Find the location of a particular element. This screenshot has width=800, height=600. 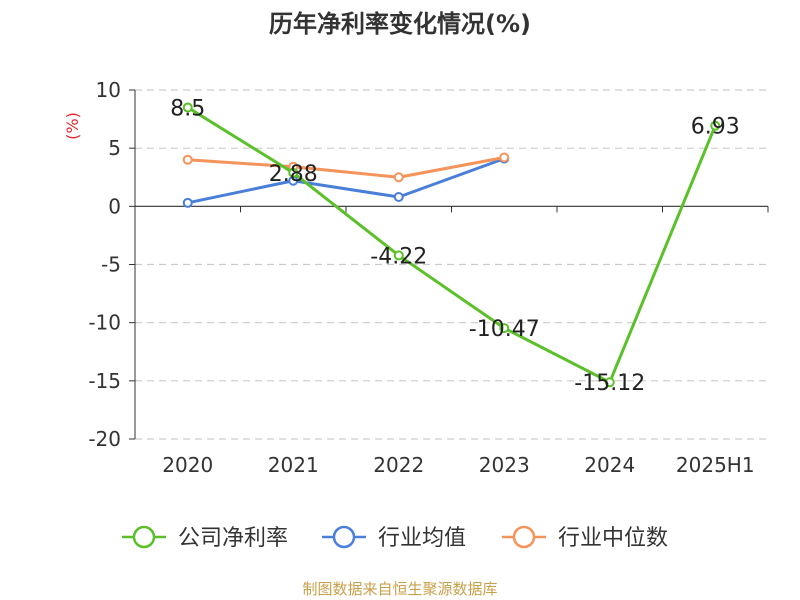

data-label-4: -15.12 is located at coordinates (609, 383).